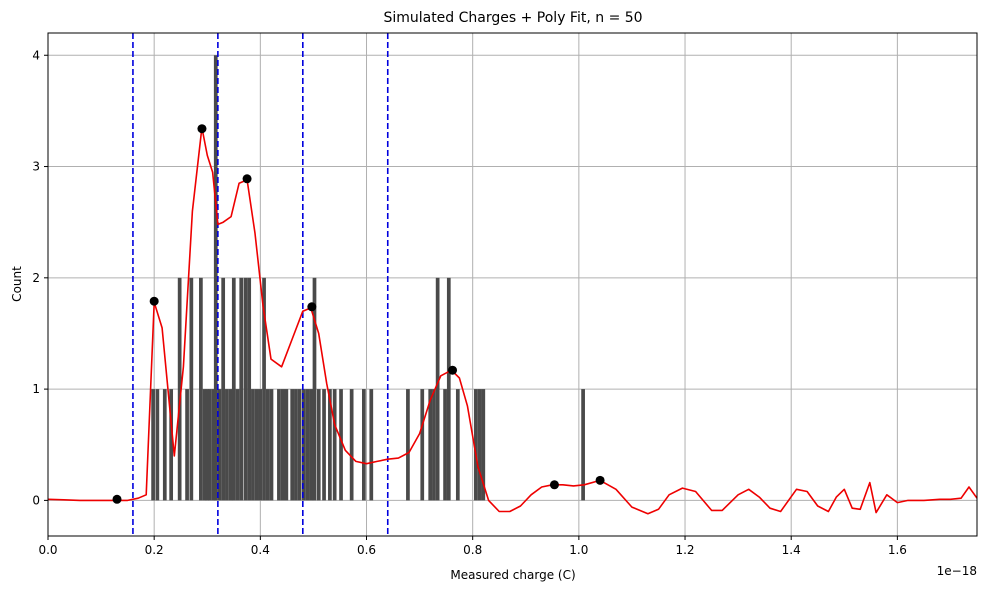 This screenshot has height=590, width=989. Describe the element at coordinates (36, 167) in the screenshot. I see `y-tick-label: 3` at that location.